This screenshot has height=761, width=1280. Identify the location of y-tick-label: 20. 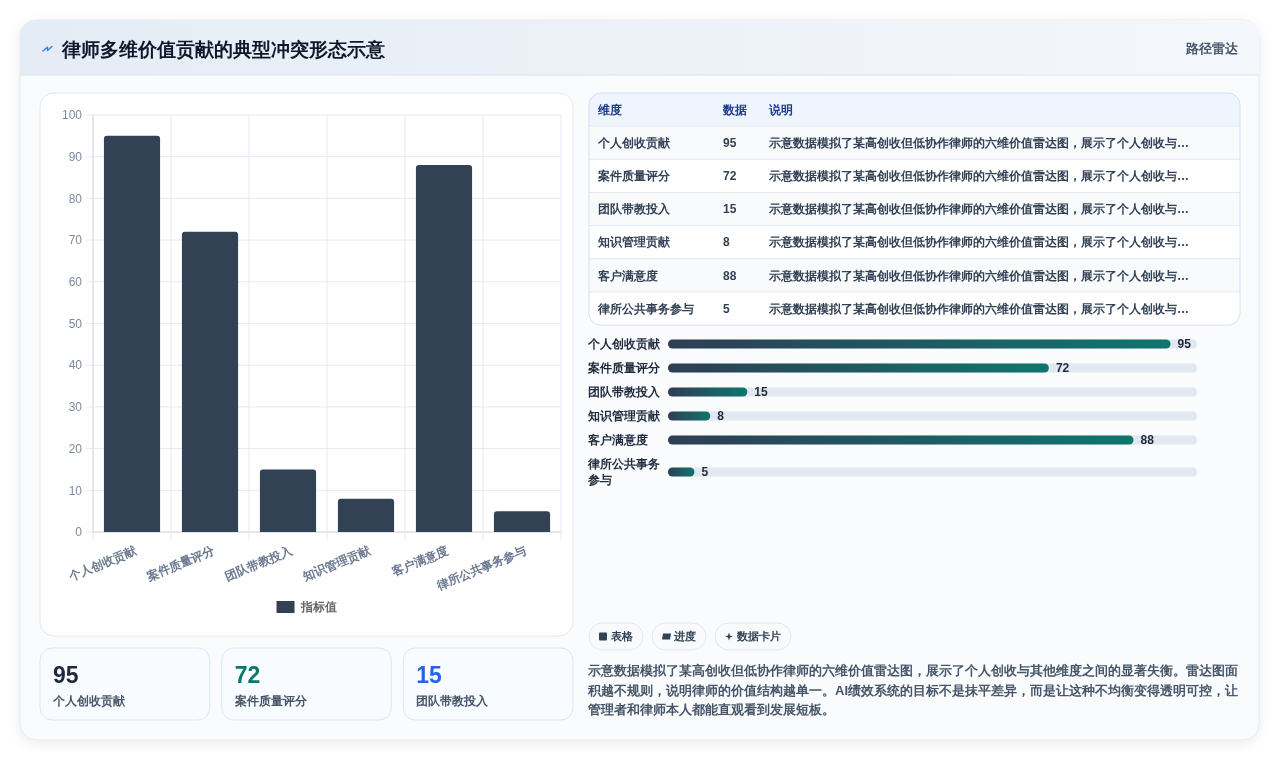
(75, 448).